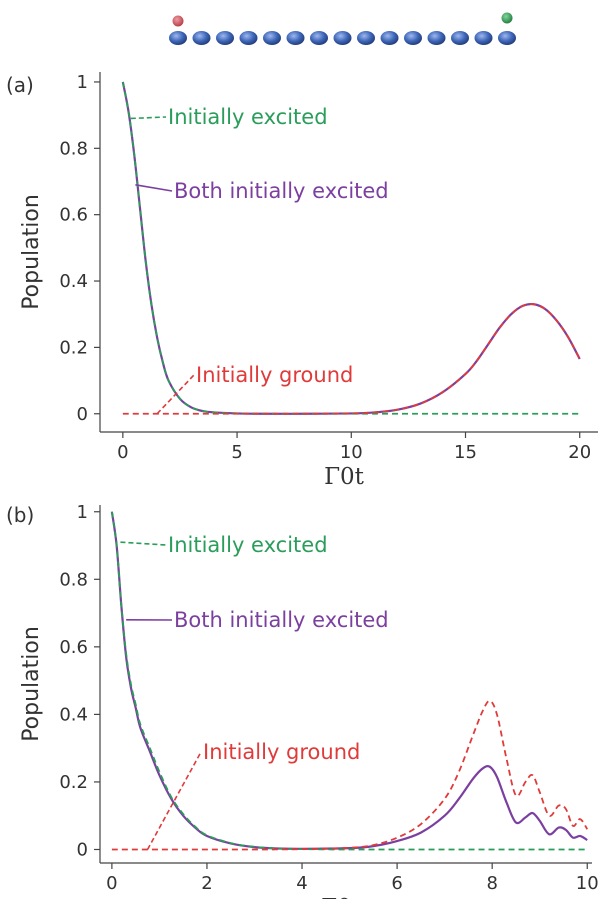  Describe the element at coordinates (396, 883) in the screenshot. I see `x-tick-label: 6` at that location.